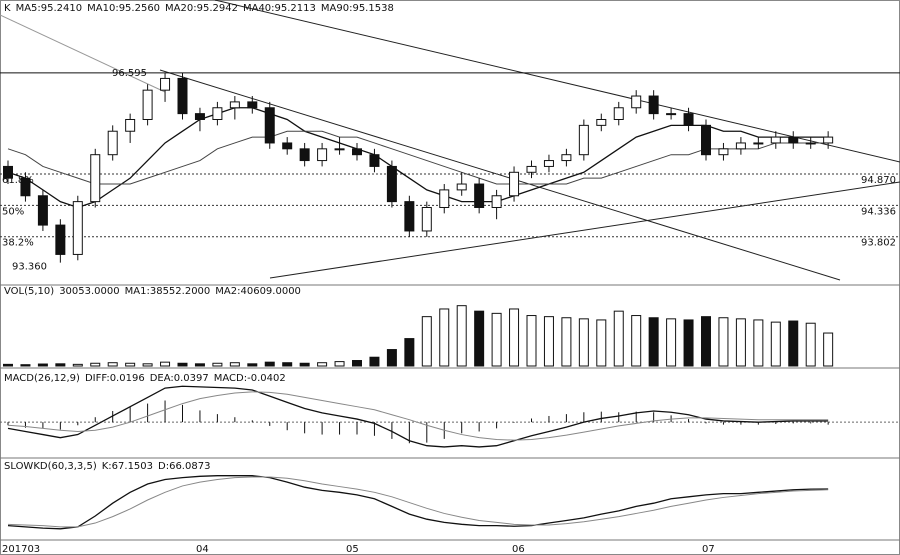  I want to click on indicator-label: MA1:38552.2000, so click(168, 291).